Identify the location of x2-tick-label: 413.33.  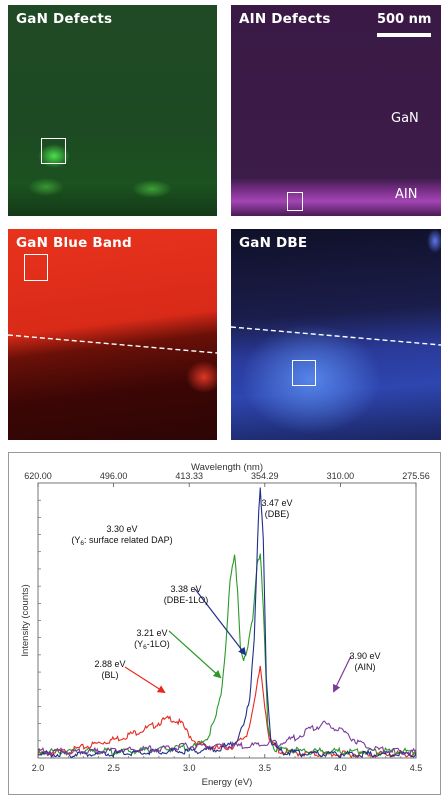
(189, 476).